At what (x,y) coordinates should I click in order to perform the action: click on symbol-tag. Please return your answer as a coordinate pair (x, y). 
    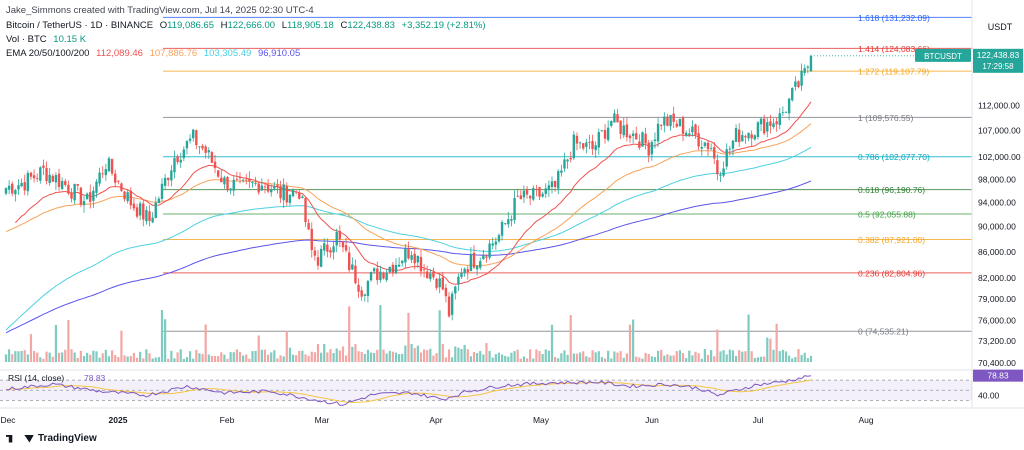
    Looking at the image, I should click on (943, 55).